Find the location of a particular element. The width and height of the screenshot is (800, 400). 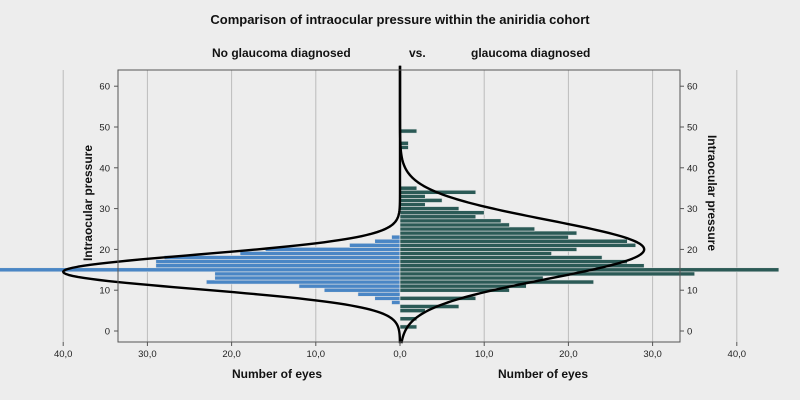

y-tick-label-right: 0 is located at coordinates (689, 332).